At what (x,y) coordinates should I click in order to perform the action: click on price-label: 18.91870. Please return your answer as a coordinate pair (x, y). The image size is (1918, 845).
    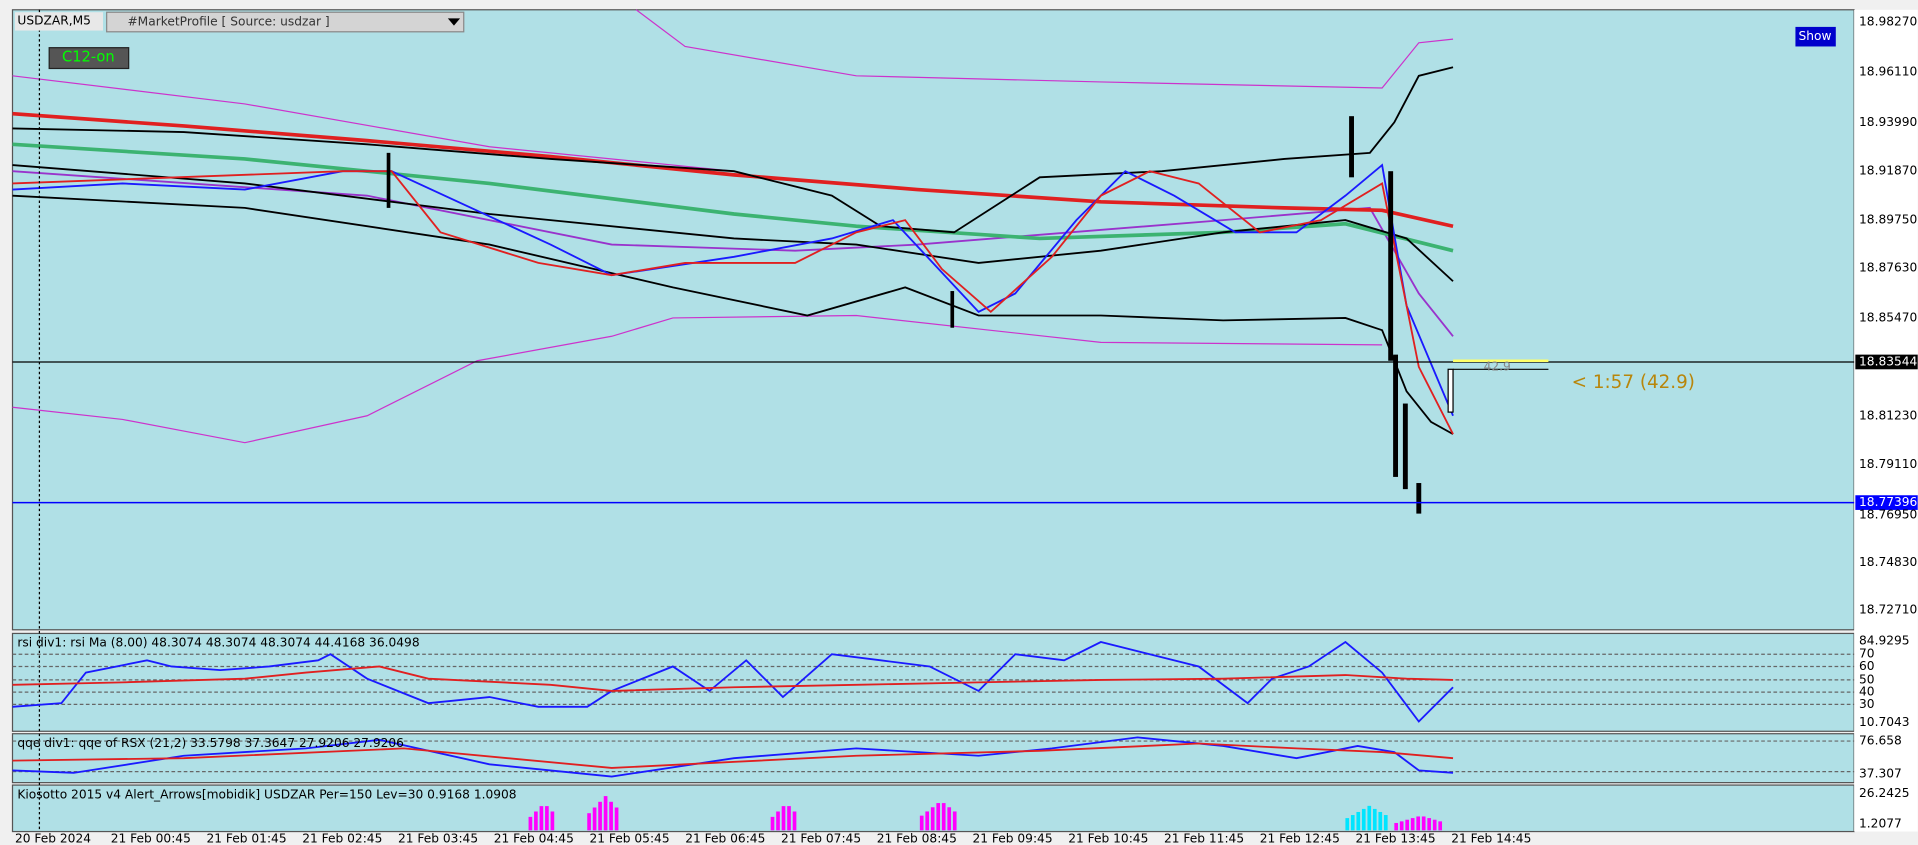
    Looking at the image, I should click on (1888, 171).